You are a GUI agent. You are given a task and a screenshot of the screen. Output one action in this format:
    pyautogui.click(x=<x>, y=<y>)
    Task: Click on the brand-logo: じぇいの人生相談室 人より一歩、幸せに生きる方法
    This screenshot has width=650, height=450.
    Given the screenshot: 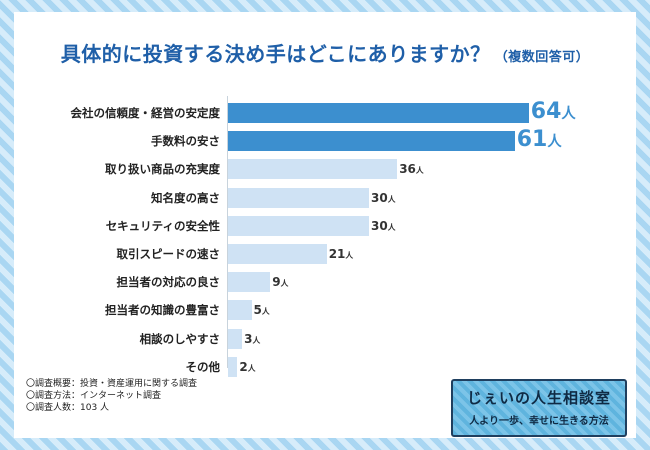 What is the action you would take?
    pyautogui.click(x=539, y=408)
    